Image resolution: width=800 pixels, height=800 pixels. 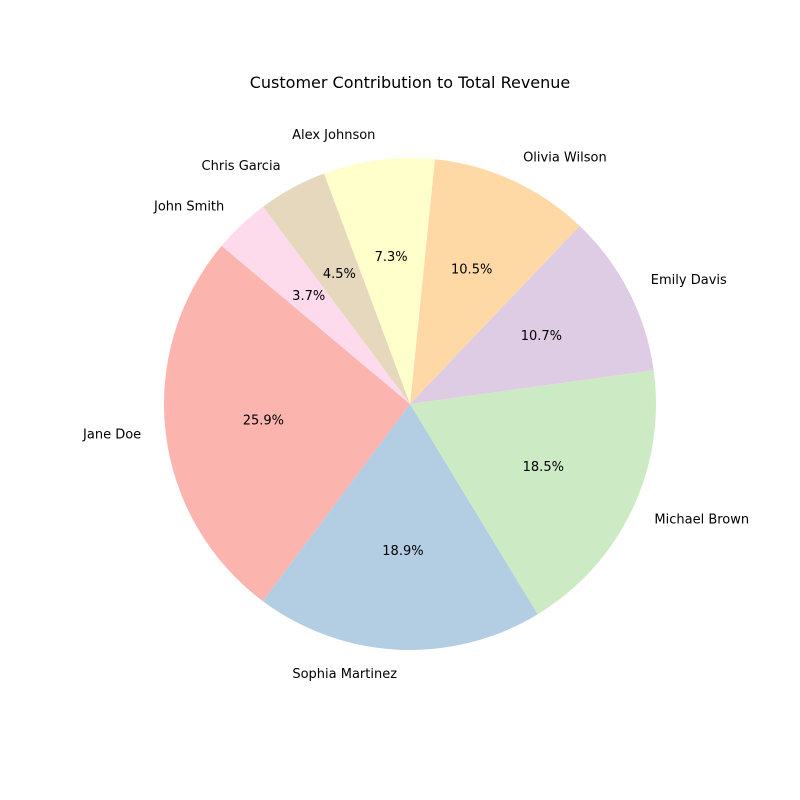 What do you see at coordinates (308, 296) in the screenshot?
I see `percent-label: 3.7%` at bounding box center [308, 296].